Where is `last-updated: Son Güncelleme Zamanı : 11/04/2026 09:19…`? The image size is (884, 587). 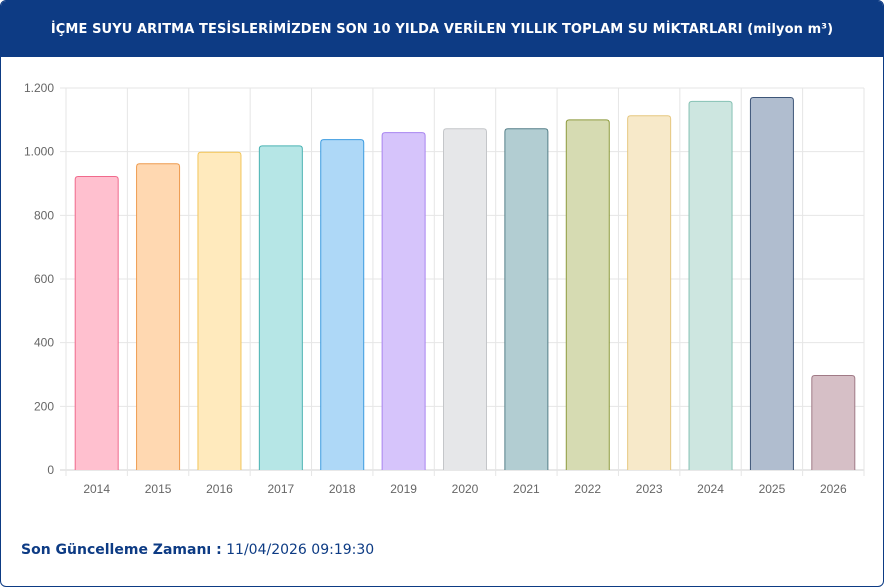 last-updated: Son Güncelleme Zamanı : 11/04/2026 09:19… is located at coordinates (197, 550).